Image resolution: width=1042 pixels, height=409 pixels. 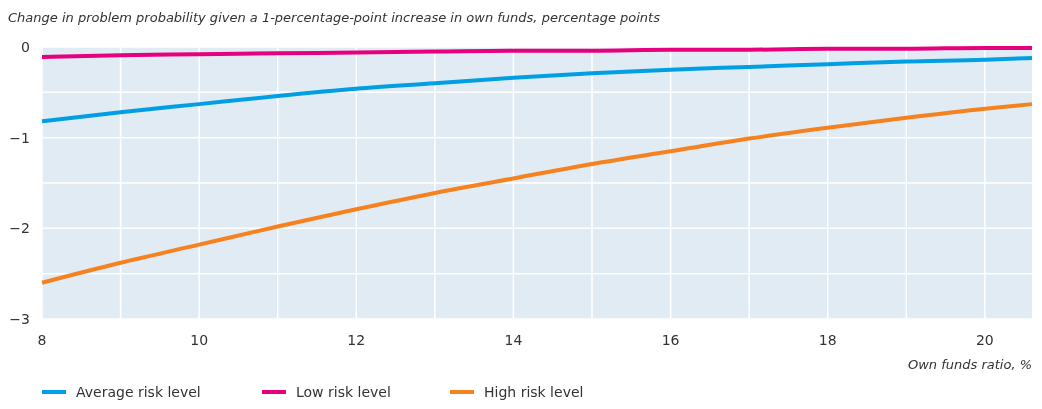 I want to click on x-tick-label: 10, so click(x=199, y=340).